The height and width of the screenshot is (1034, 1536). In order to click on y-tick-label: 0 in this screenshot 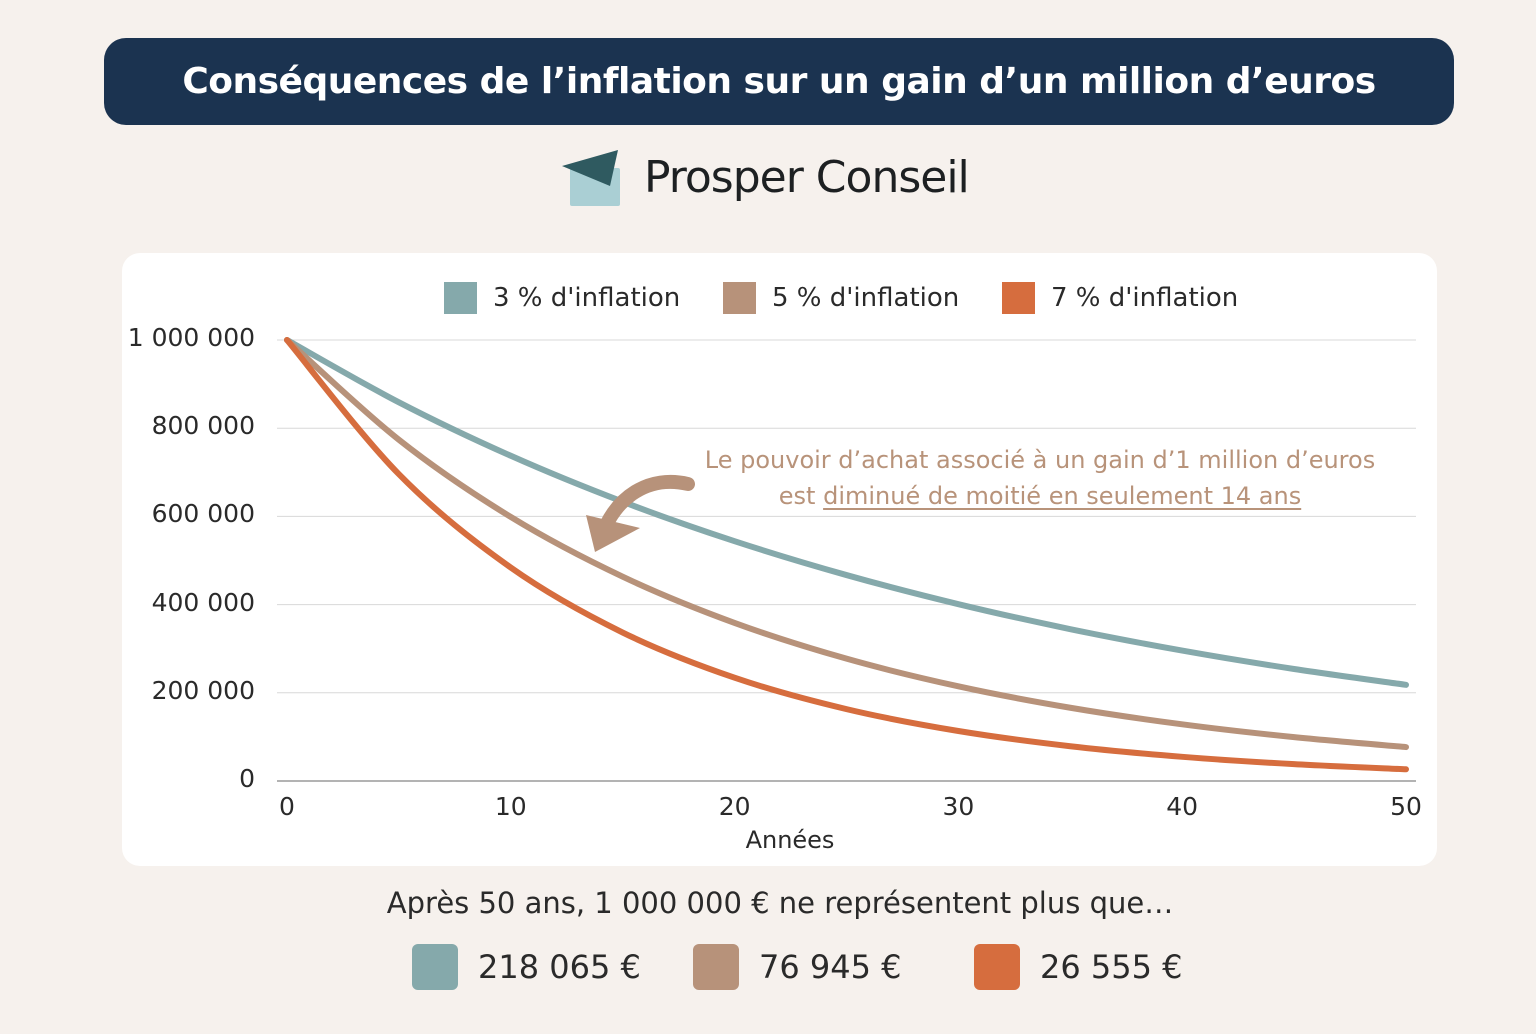, I will do `click(247, 778)`.